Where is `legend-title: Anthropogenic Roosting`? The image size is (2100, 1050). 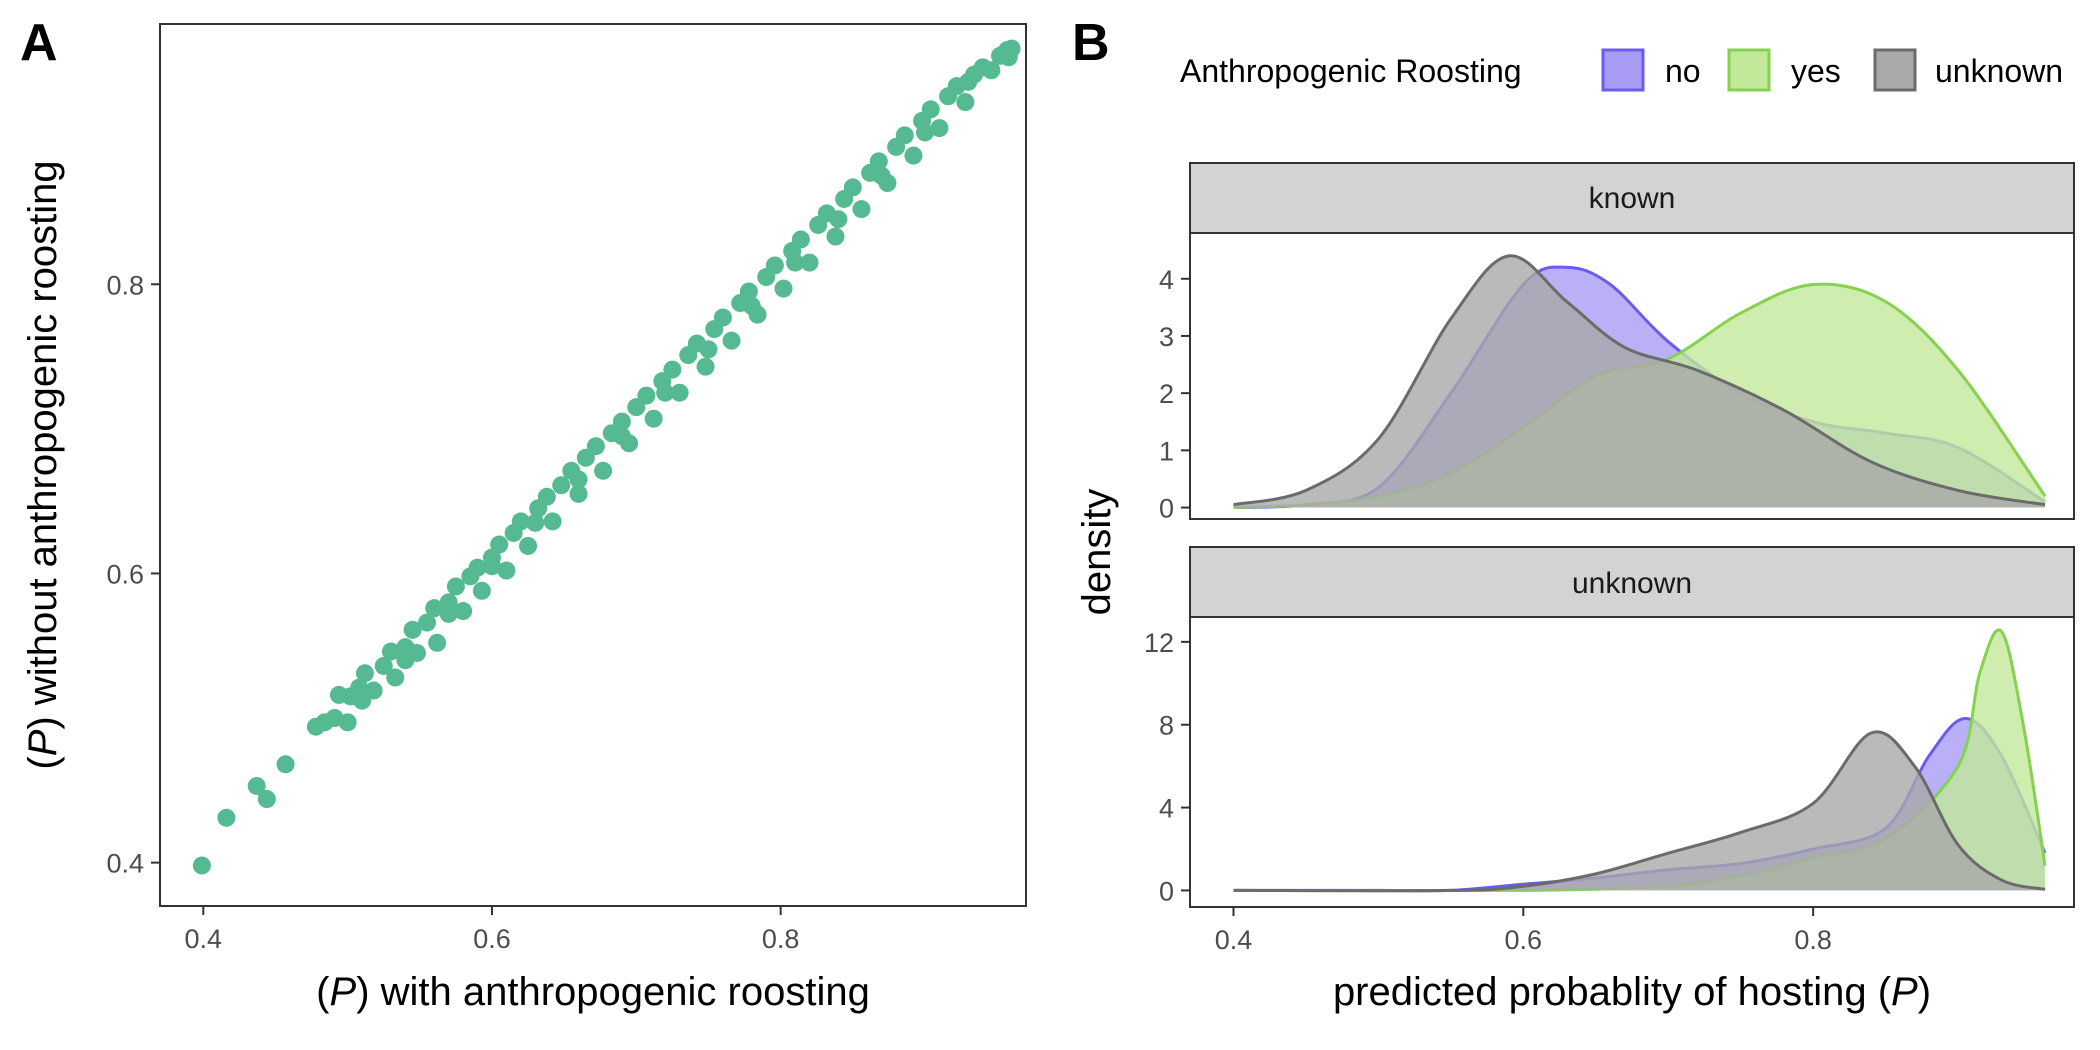 legend-title: Anthropogenic Roosting is located at coordinates (1351, 71).